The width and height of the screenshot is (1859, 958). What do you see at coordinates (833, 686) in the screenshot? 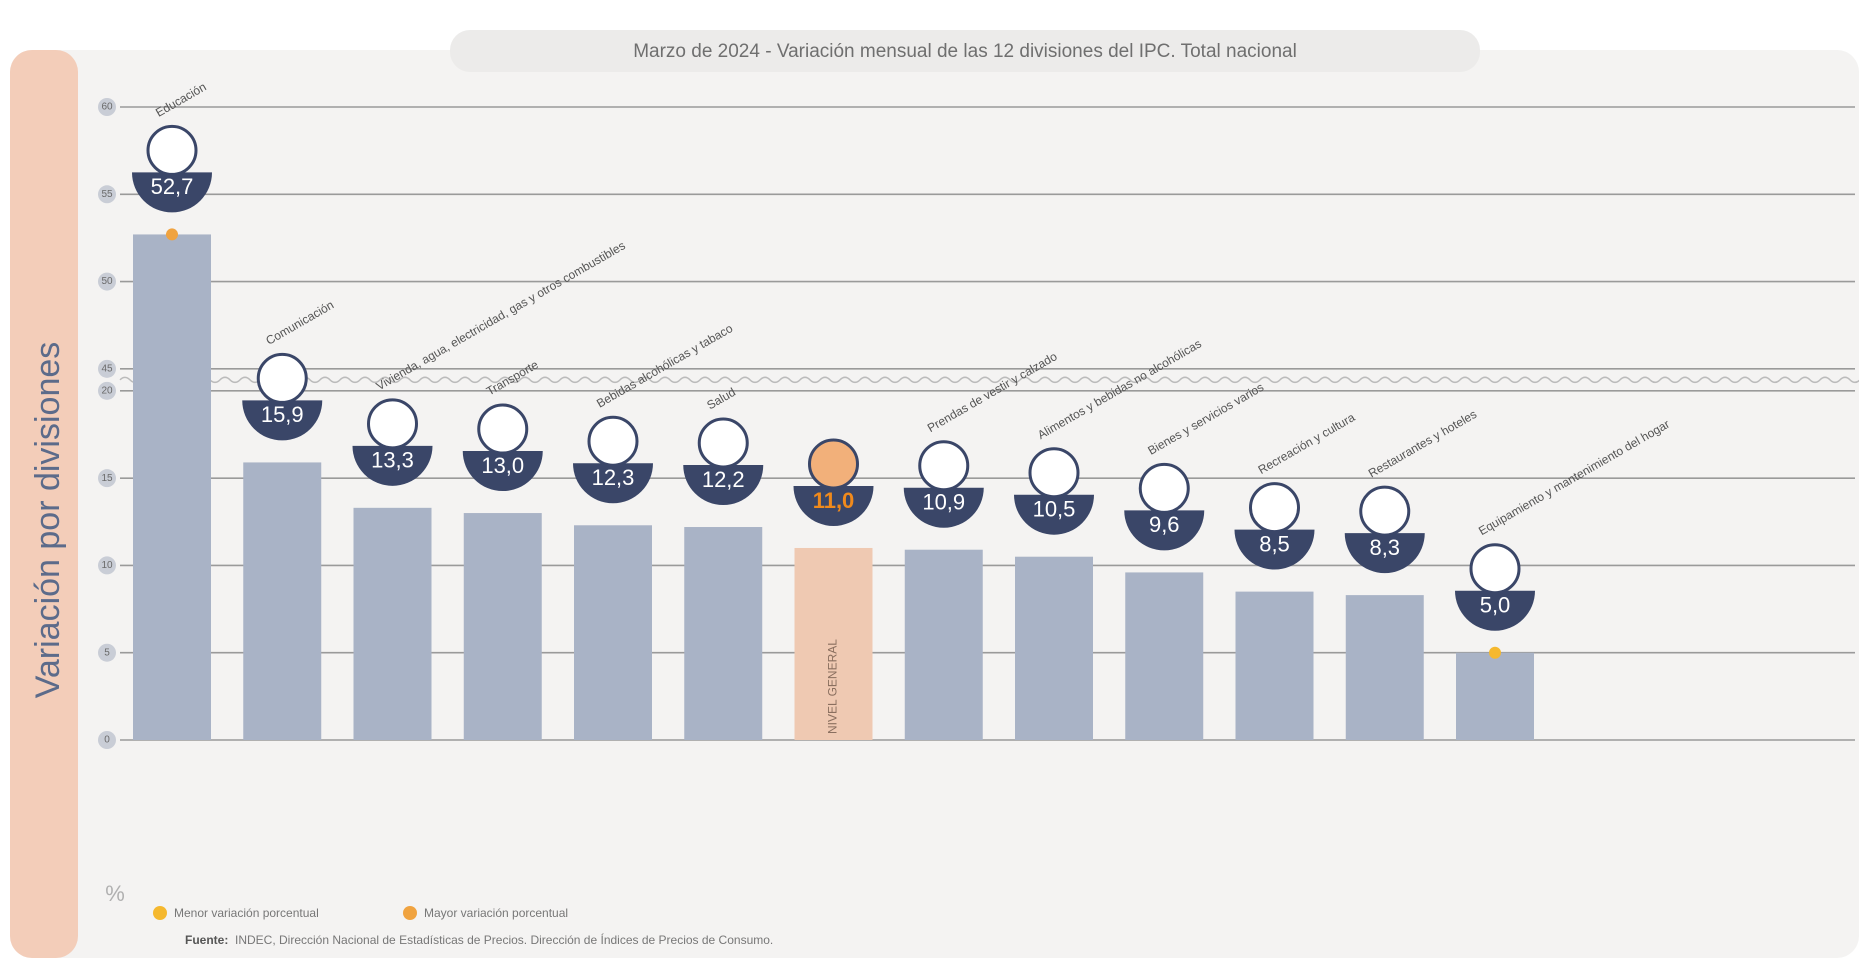
I see `category-label: NIVEL GENERAL` at bounding box center [833, 686].